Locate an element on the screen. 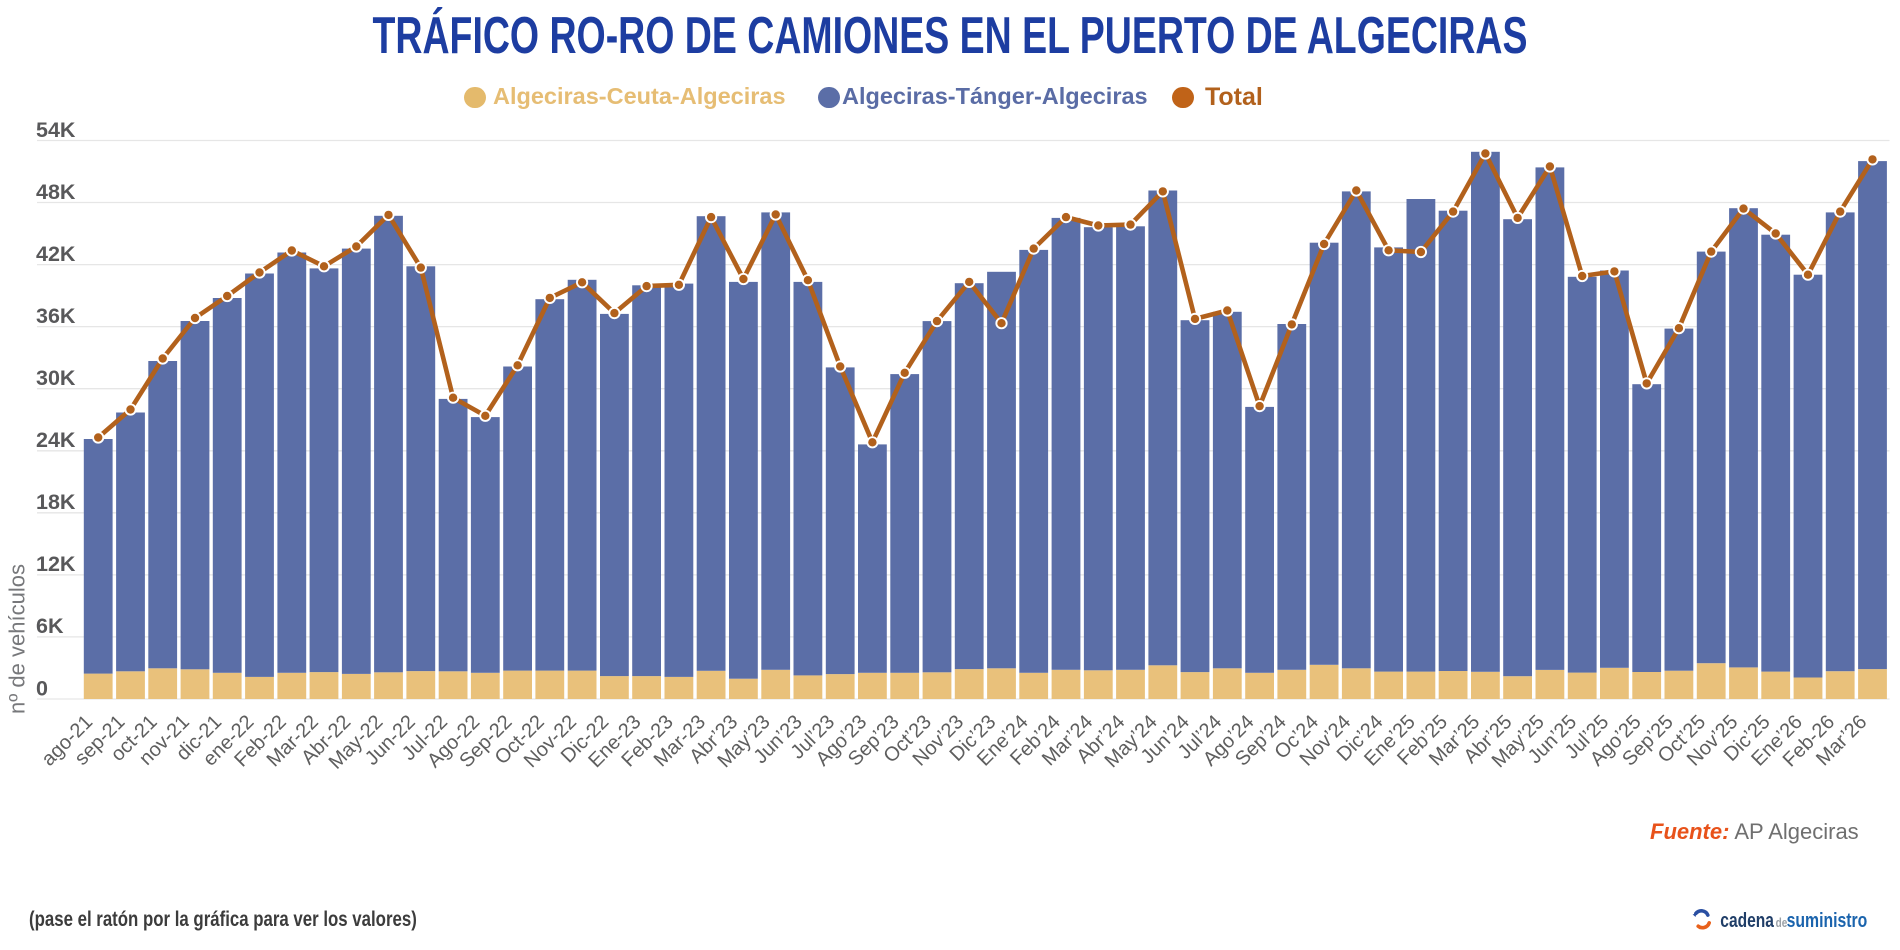  svg-text: 30K is located at coordinates (56, 378).